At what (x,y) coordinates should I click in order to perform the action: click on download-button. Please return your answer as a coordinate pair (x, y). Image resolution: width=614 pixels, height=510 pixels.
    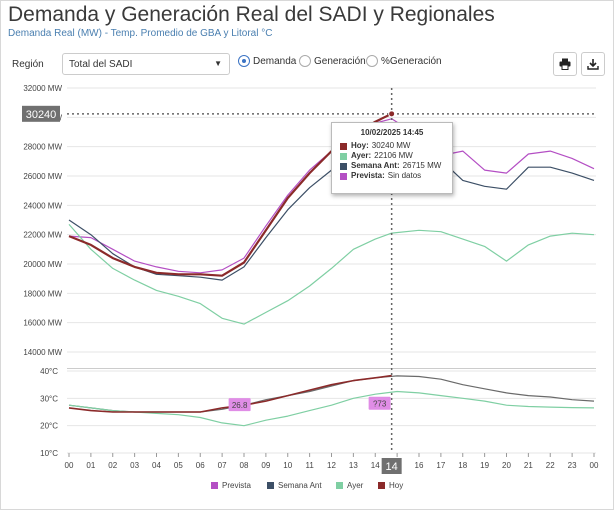
    Looking at the image, I should click on (593, 64).